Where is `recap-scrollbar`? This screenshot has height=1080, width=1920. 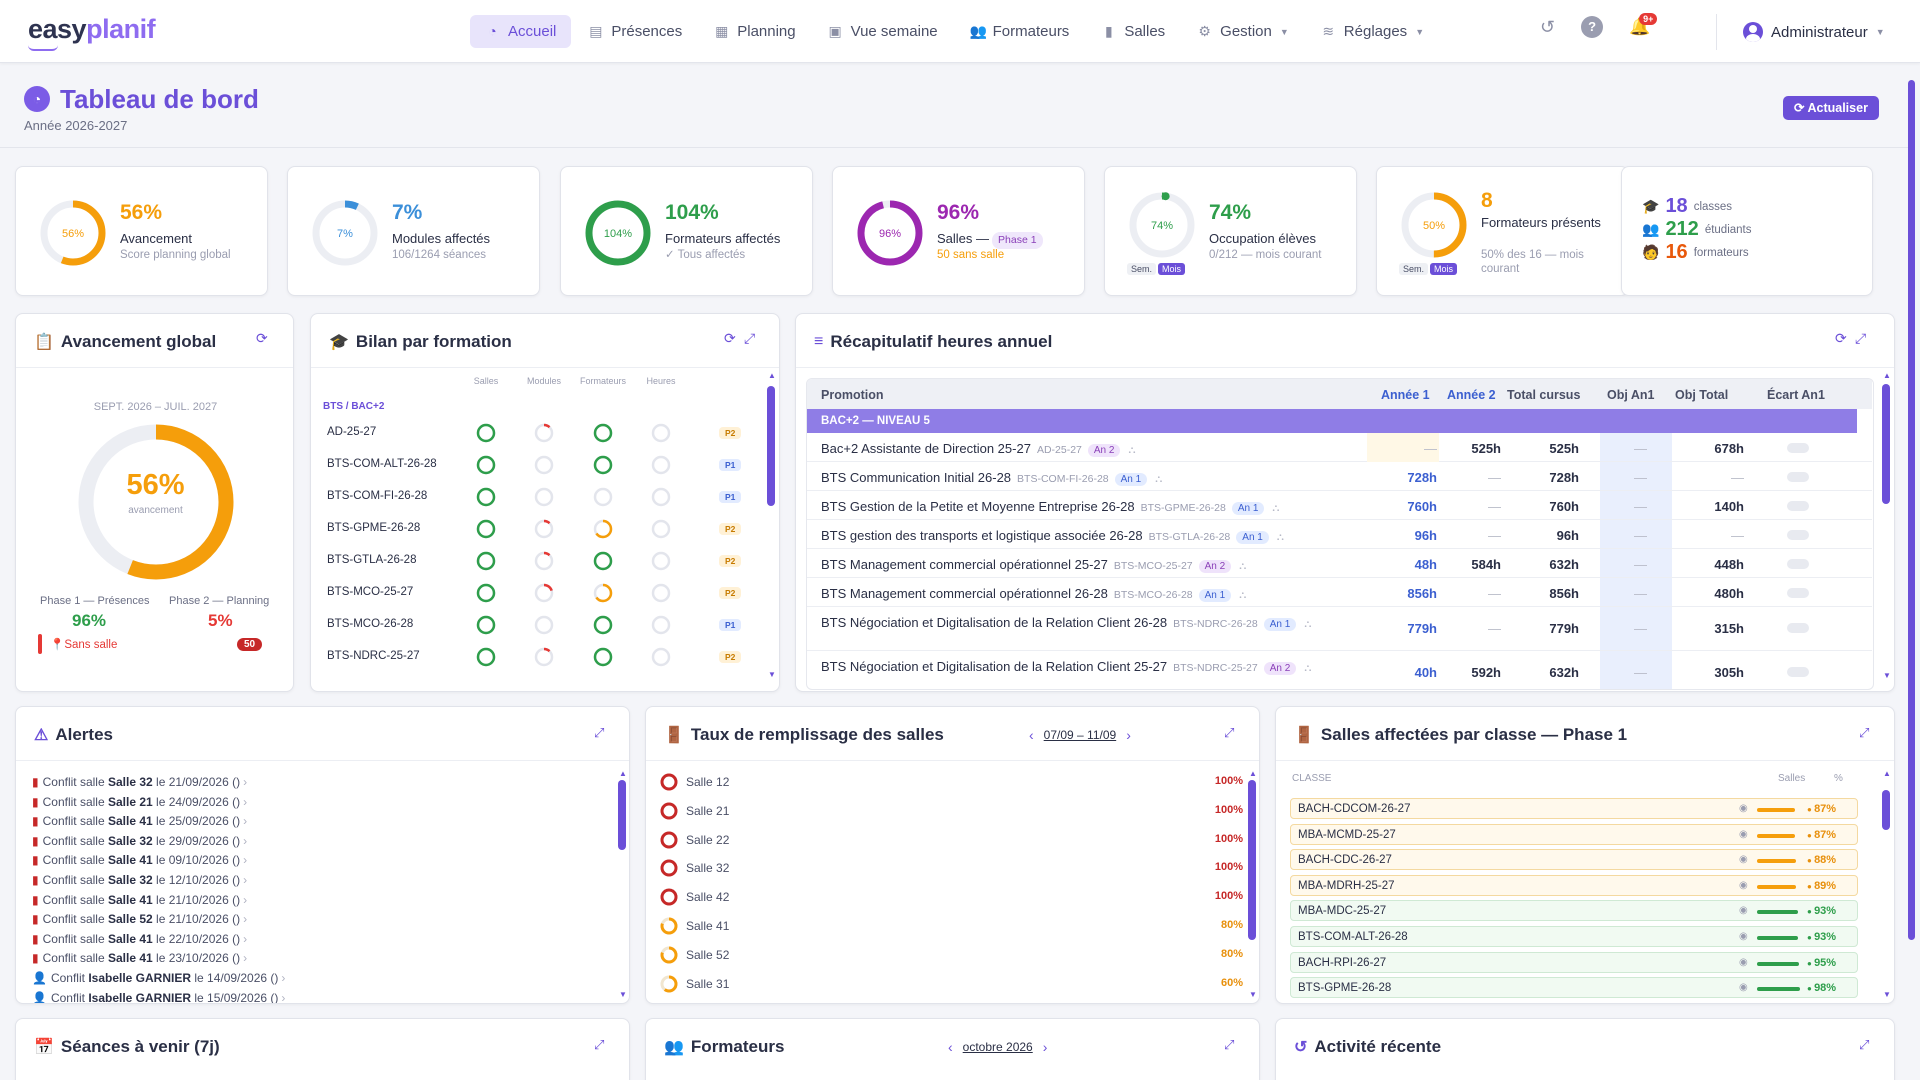 recap-scrollbar is located at coordinates (1886, 444).